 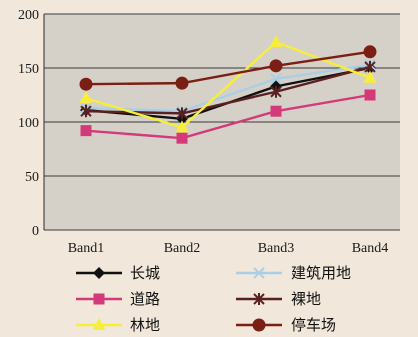 I want to click on legend-item: 裸地, so click(x=278, y=299).